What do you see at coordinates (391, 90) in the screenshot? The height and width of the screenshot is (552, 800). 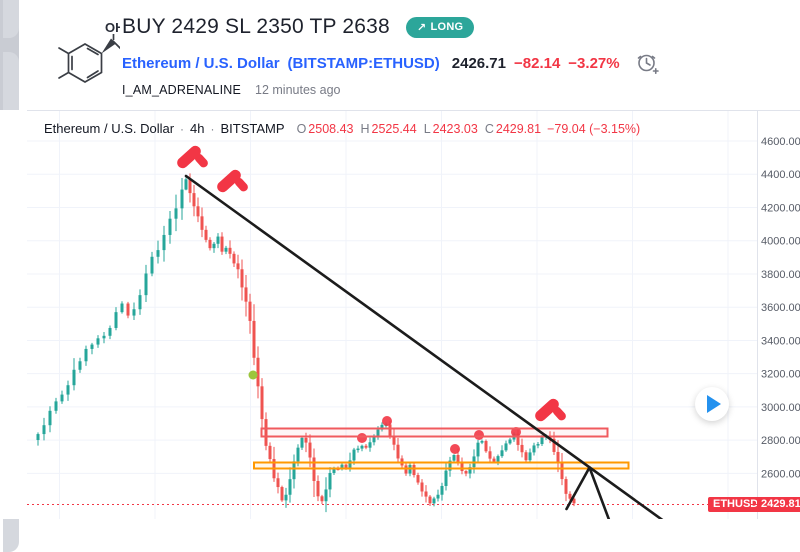 I see `meta-row: I_AM_ADRENALINE 12 minutes ago` at bounding box center [391, 90].